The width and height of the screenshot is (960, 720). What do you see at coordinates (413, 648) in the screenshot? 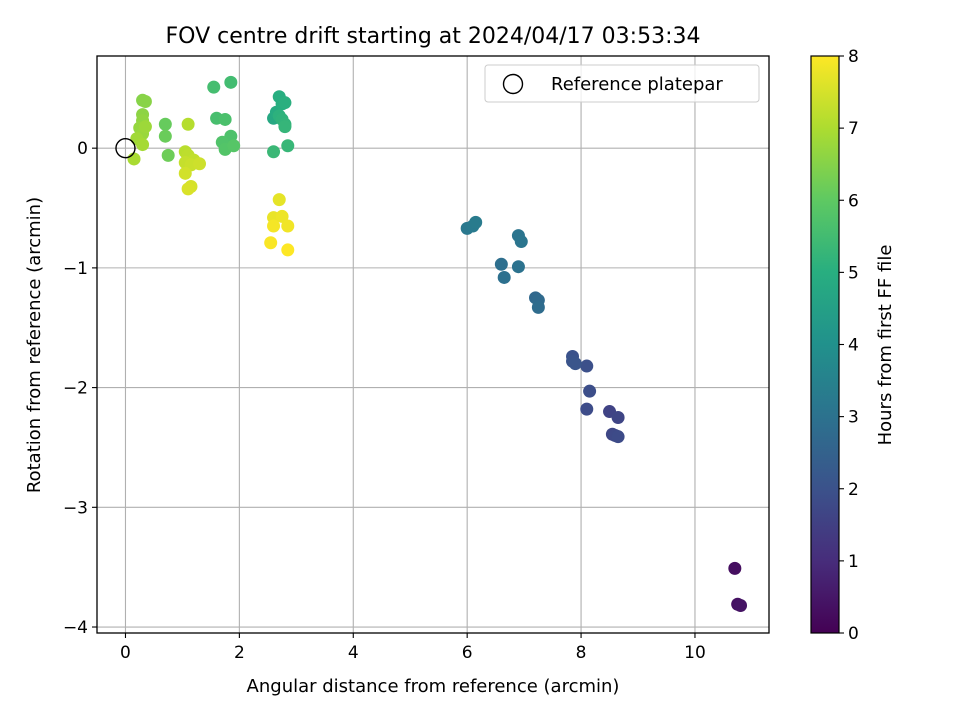
I see `x-axis-ticks: 0 2 4 6 8 10` at bounding box center [413, 648].